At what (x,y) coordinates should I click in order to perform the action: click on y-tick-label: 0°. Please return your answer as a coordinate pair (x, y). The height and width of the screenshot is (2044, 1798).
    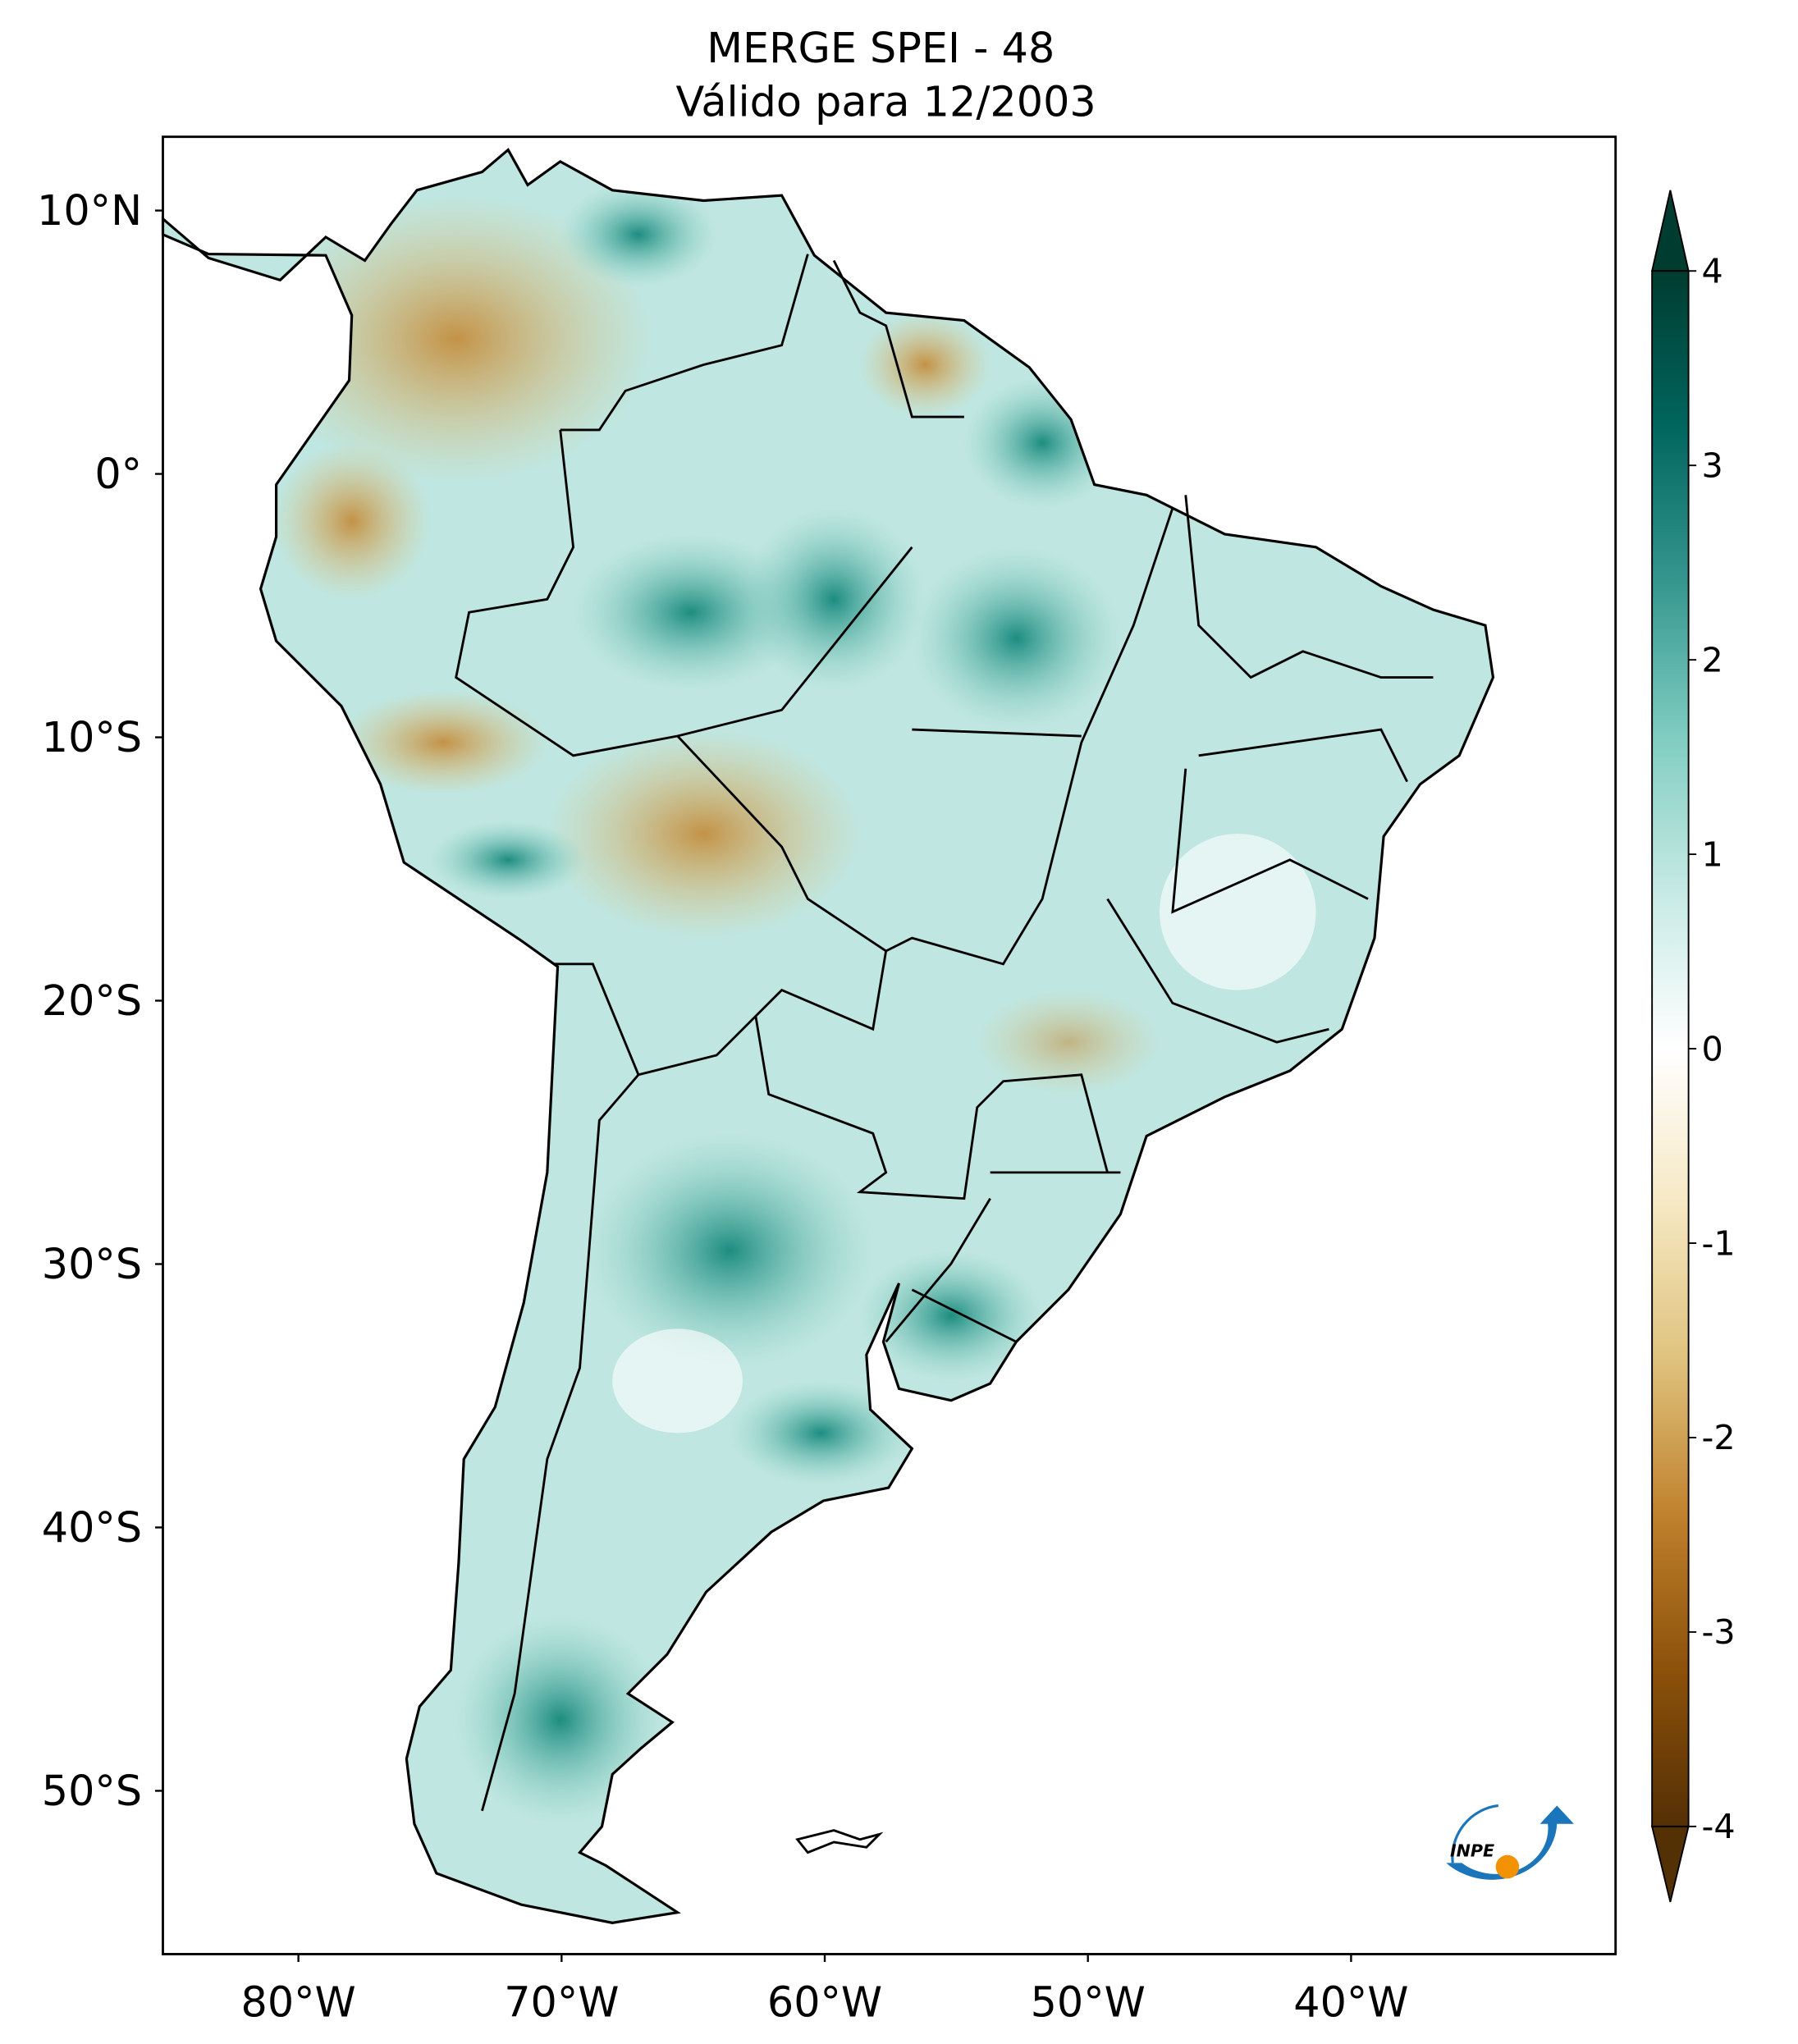
    Looking at the image, I should click on (118, 474).